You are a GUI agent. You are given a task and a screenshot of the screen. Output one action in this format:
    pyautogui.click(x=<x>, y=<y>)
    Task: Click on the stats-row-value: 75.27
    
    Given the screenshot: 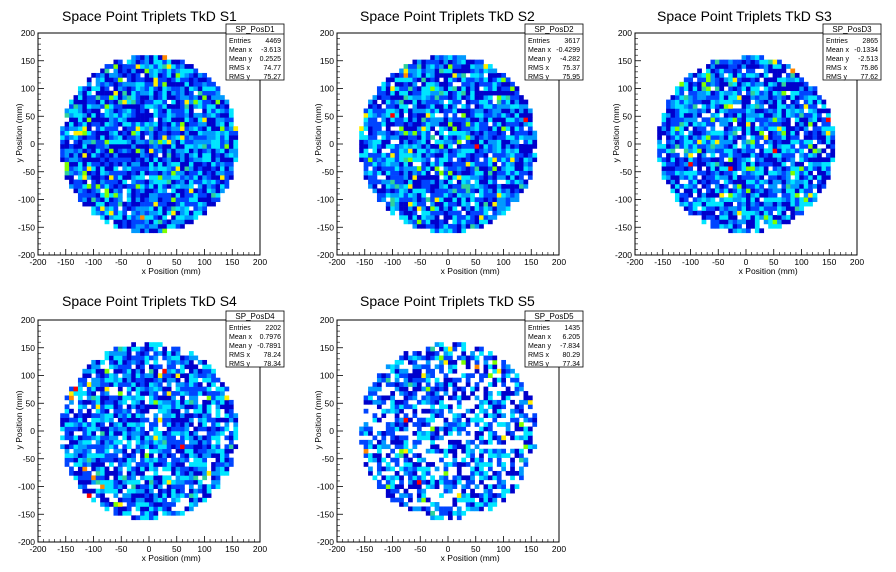 What is the action you would take?
    pyautogui.click(x=272, y=77)
    